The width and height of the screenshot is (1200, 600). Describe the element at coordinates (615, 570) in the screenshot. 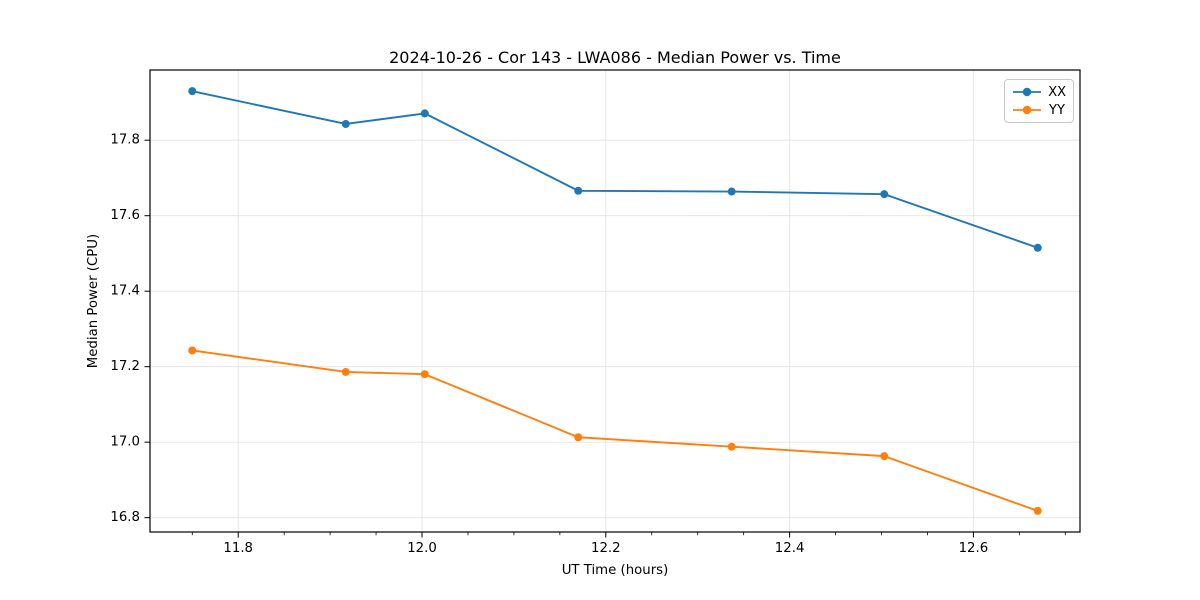

I see `x-axis-label: UT Time (hours)` at that location.